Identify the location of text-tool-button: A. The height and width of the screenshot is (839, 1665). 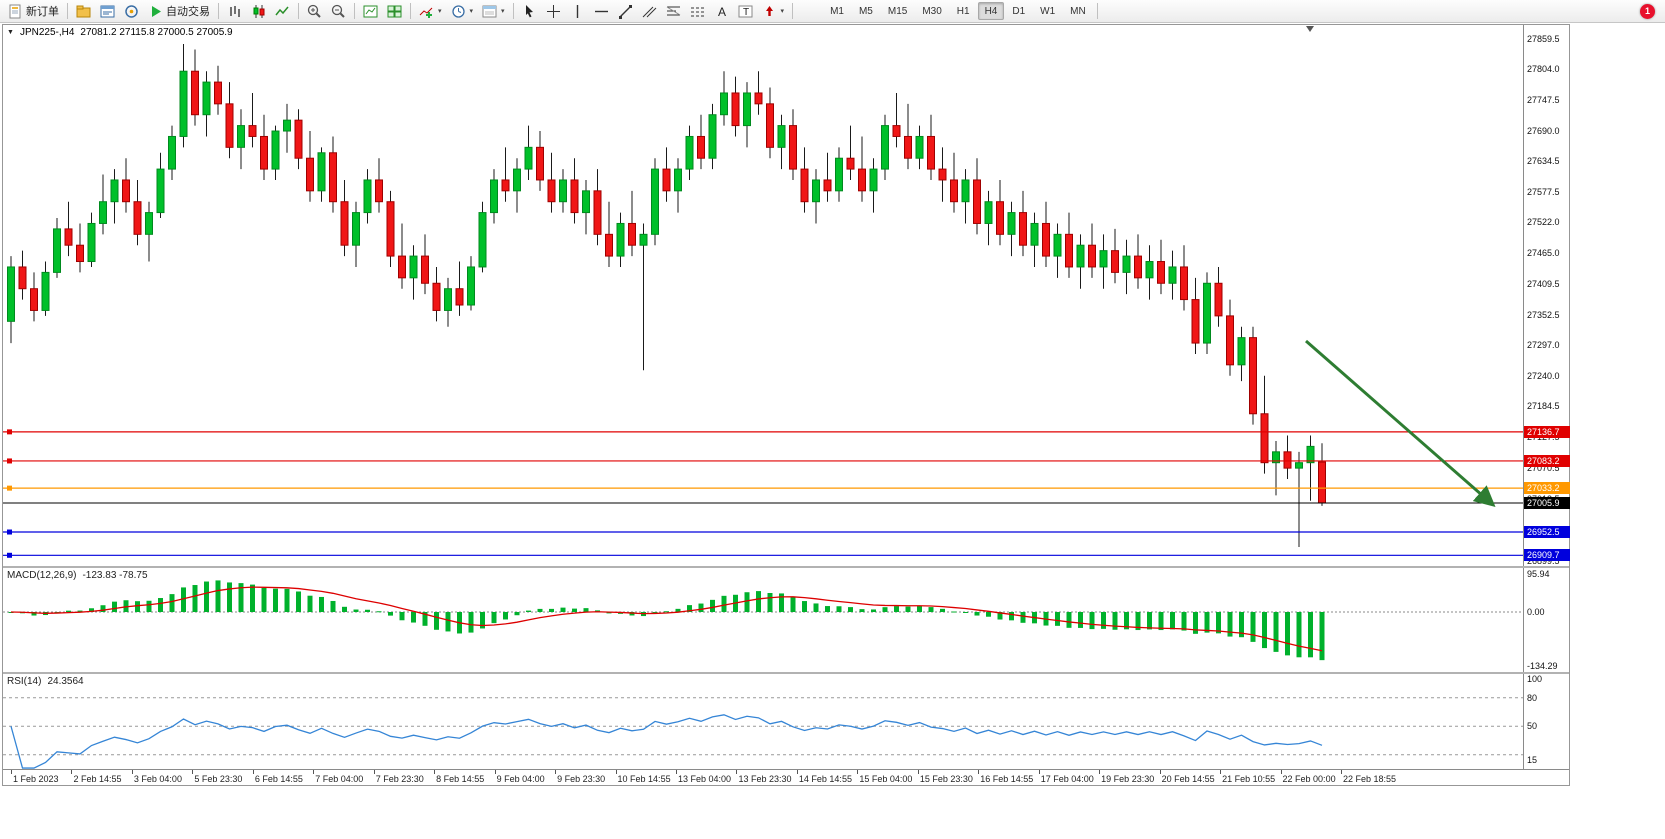
(721, 11).